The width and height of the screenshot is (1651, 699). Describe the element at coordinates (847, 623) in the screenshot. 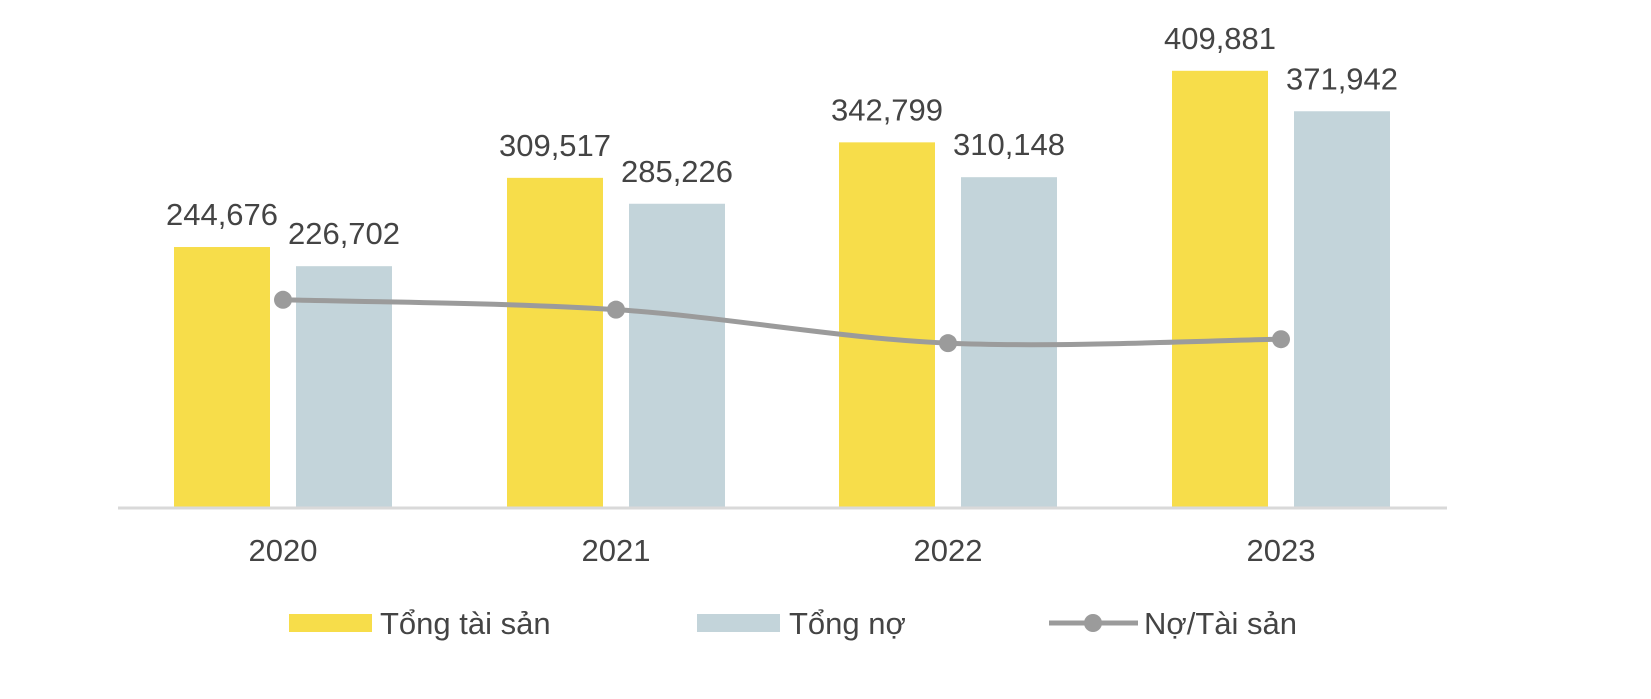

I see `legend-label-total-liabilities: Tổng nợ` at that location.